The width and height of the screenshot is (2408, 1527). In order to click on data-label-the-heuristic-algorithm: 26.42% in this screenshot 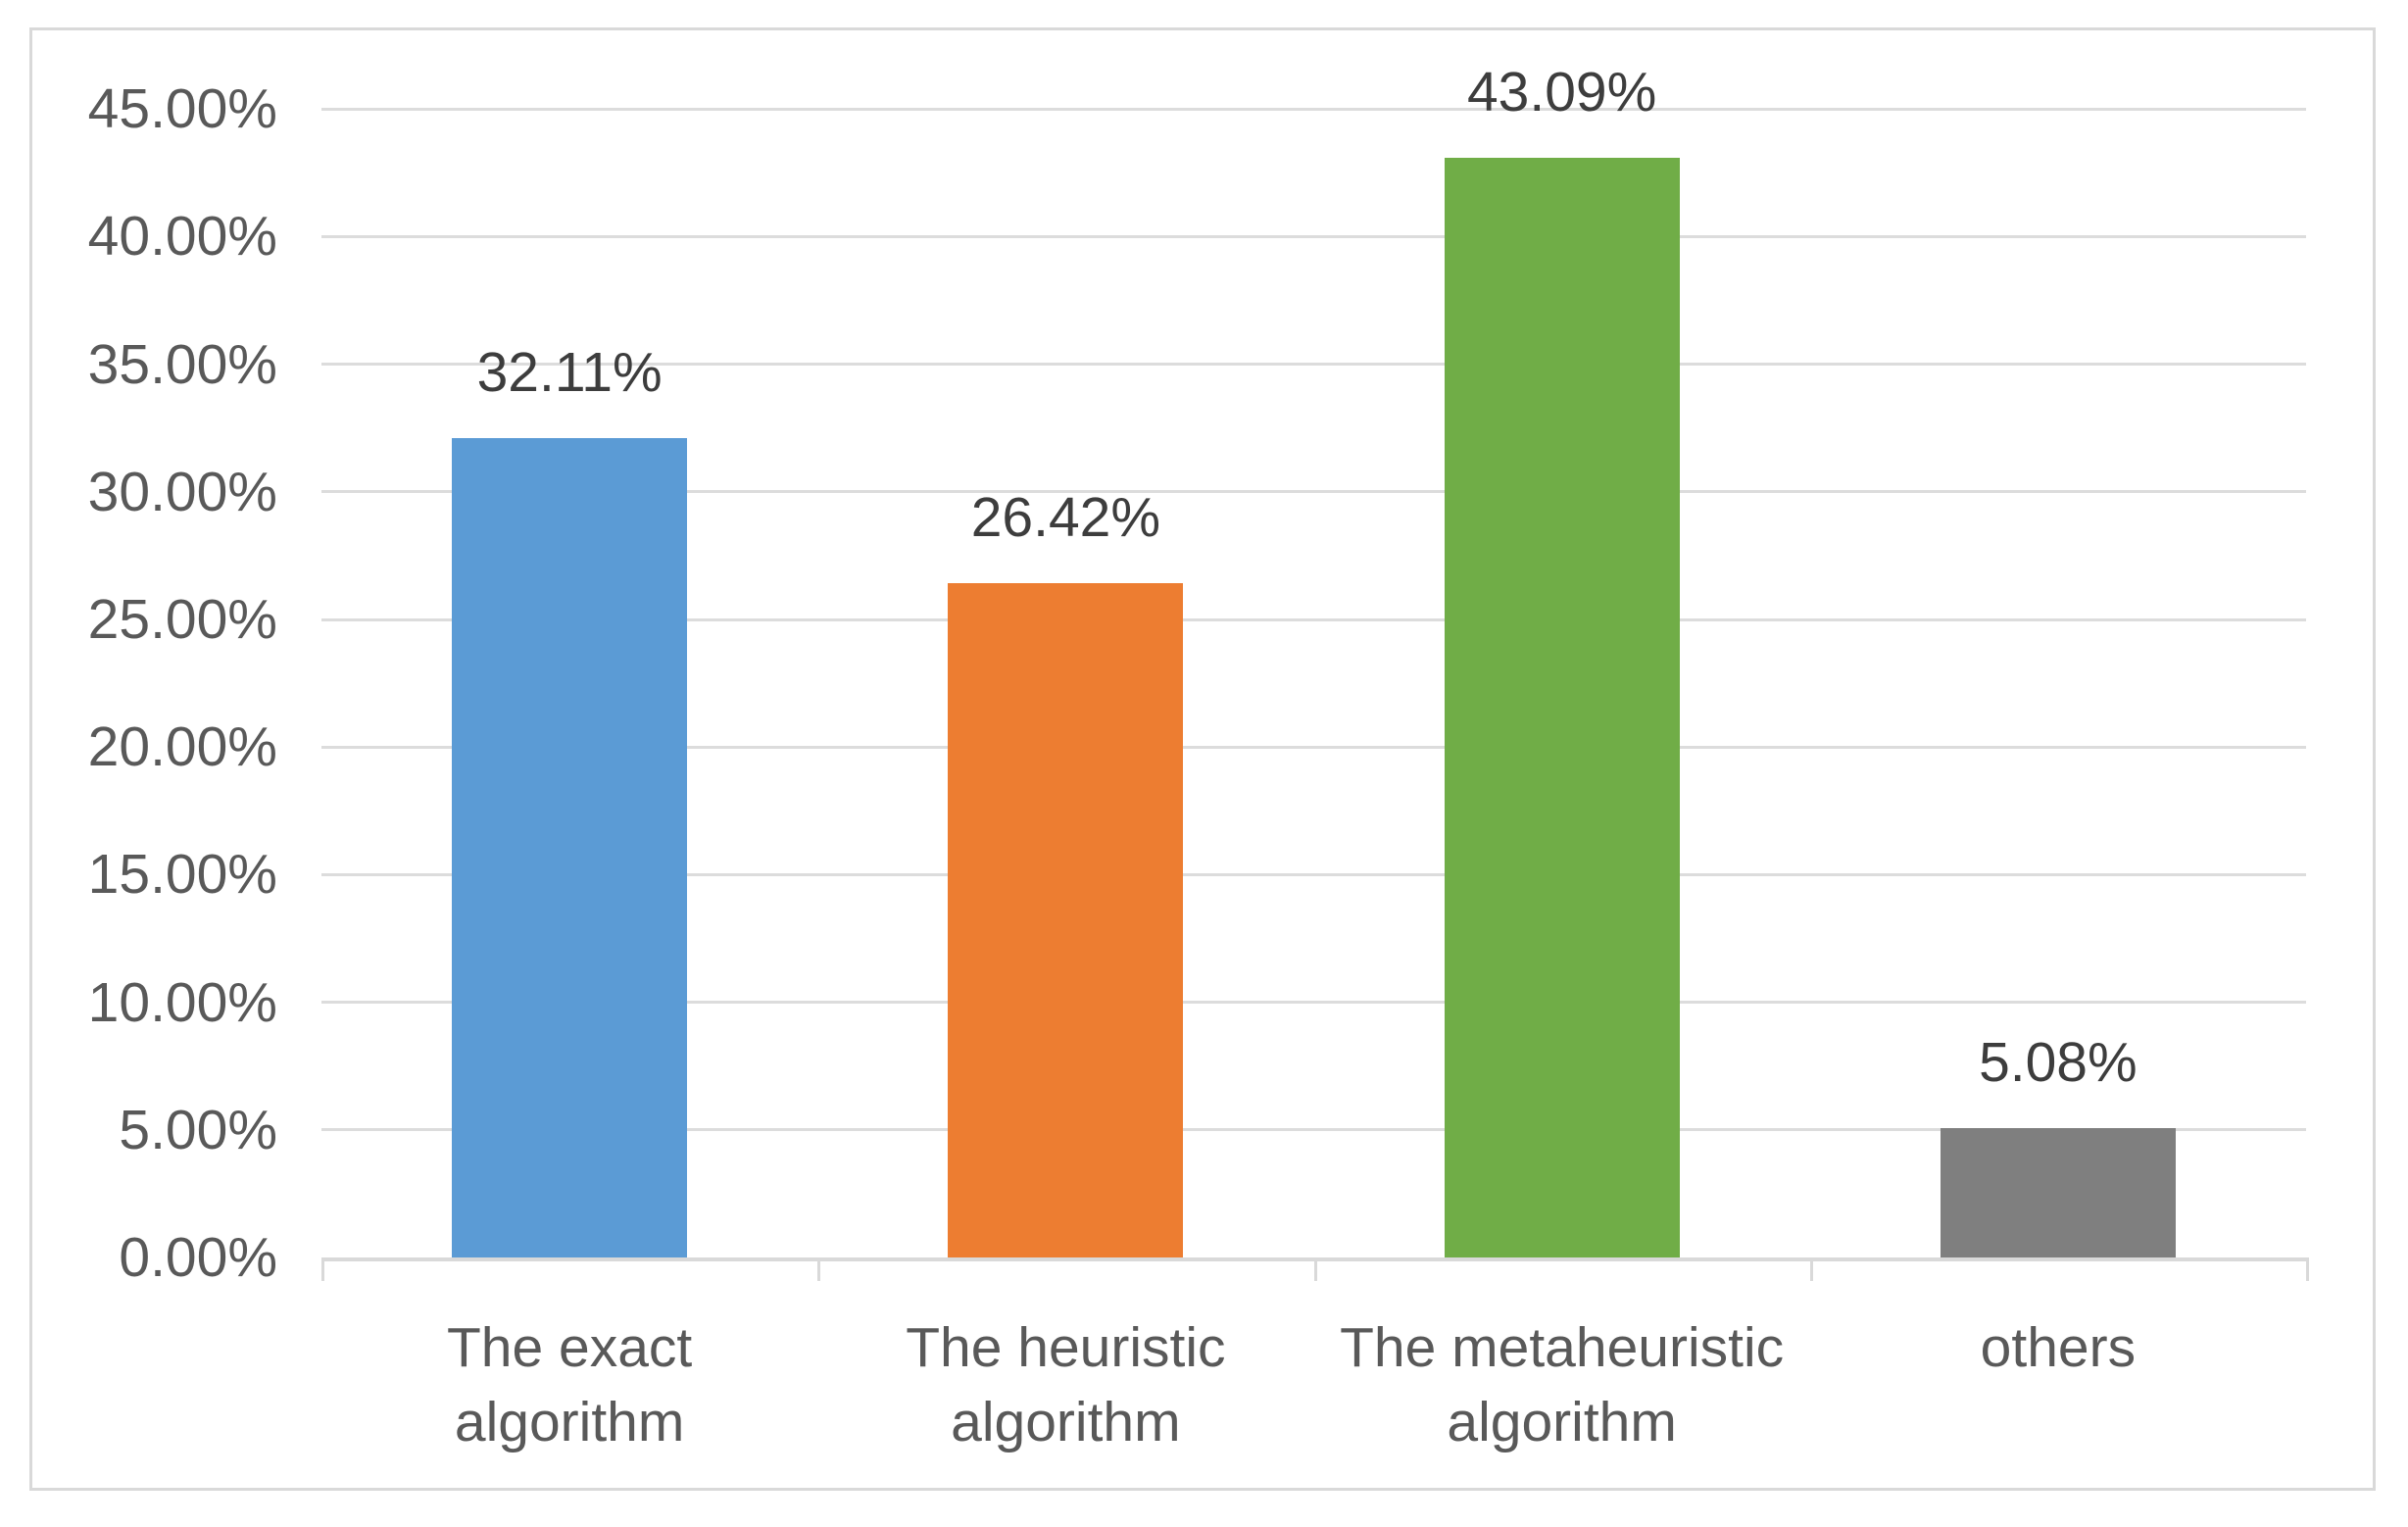, I will do `click(1065, 518)`.